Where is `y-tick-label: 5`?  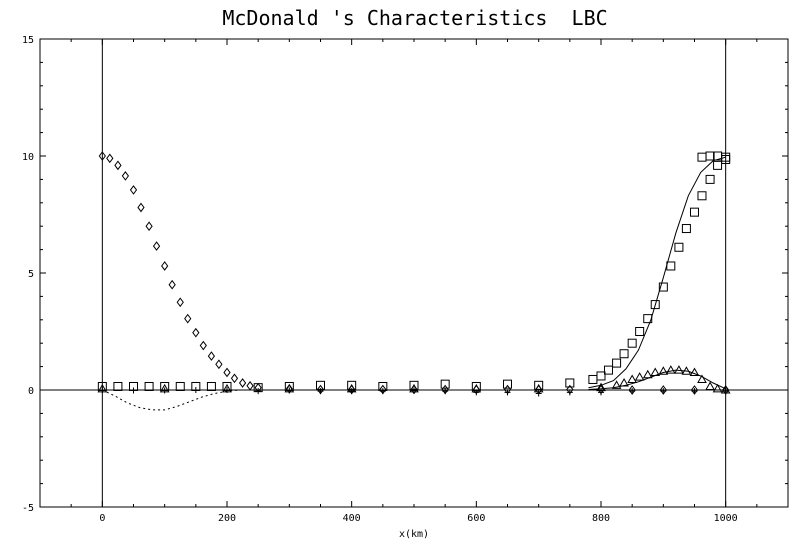 y-tick-label: 5 is located at coordinates (31, 274).